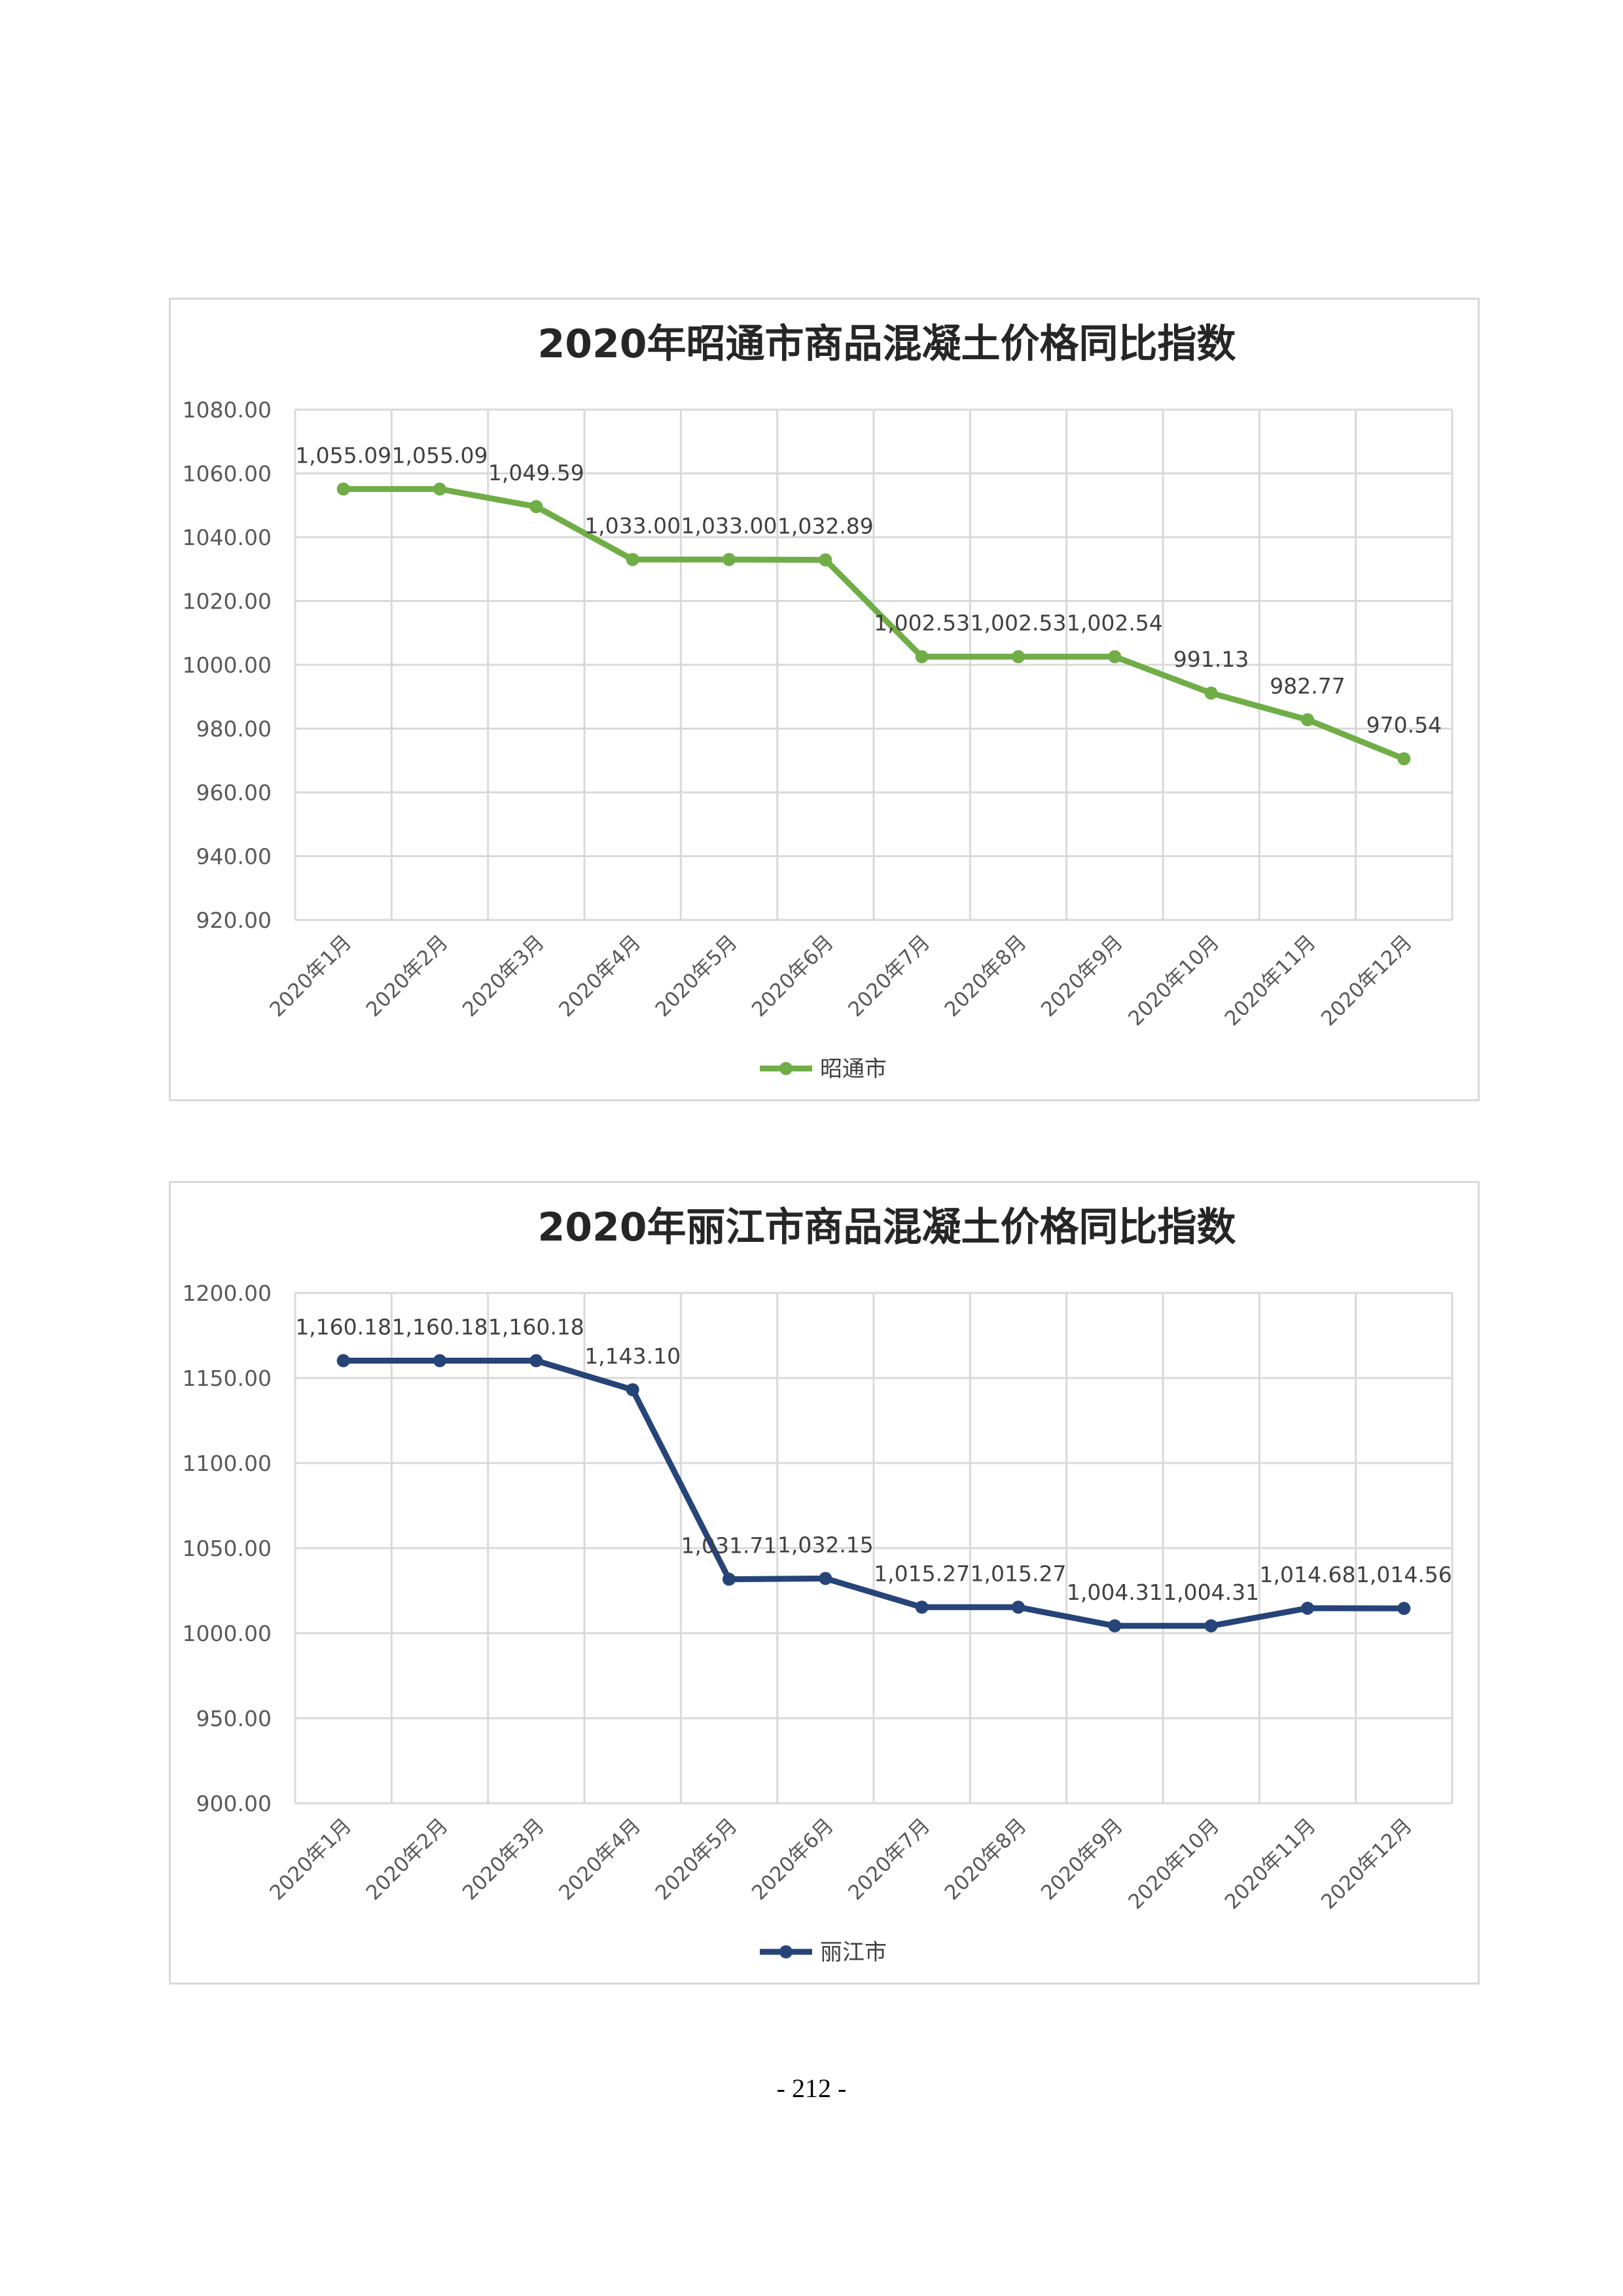  I want to click on chart1-legend-marker, so click(786, 1068).